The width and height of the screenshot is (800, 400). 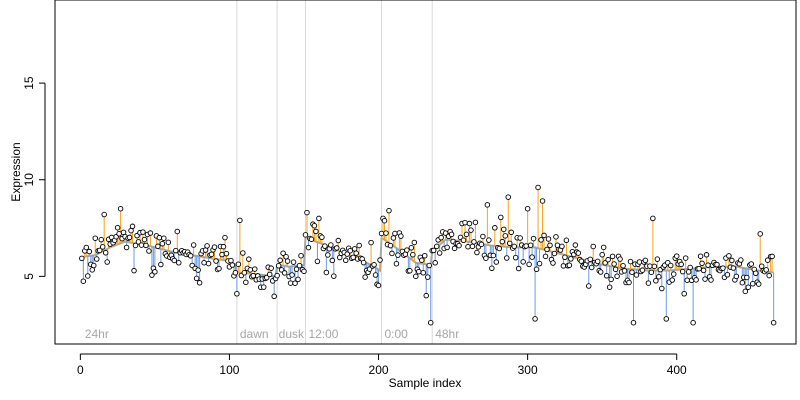 I want to click on y-axis-title: Expression, so click(x=16, y=171).